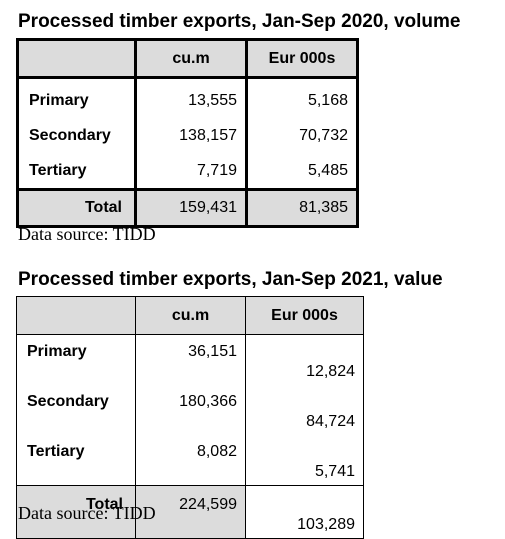 The height and width of the screenshot is (539, 505). Describe the element at coordinates (304, 359) in the screenshot. I see `row-eur: 12,824` at that location.